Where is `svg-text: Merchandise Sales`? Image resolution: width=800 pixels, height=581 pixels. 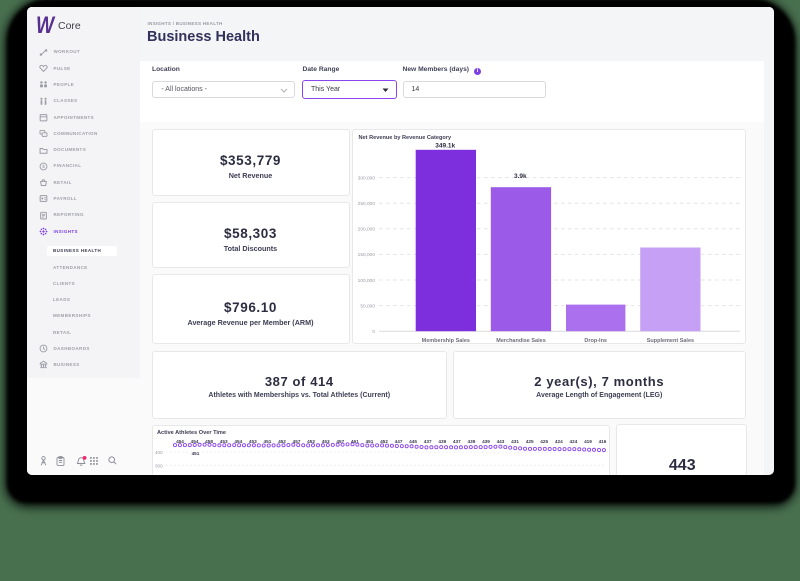
svg-text: Merchandise Sales is located at coordinates (521, 341).